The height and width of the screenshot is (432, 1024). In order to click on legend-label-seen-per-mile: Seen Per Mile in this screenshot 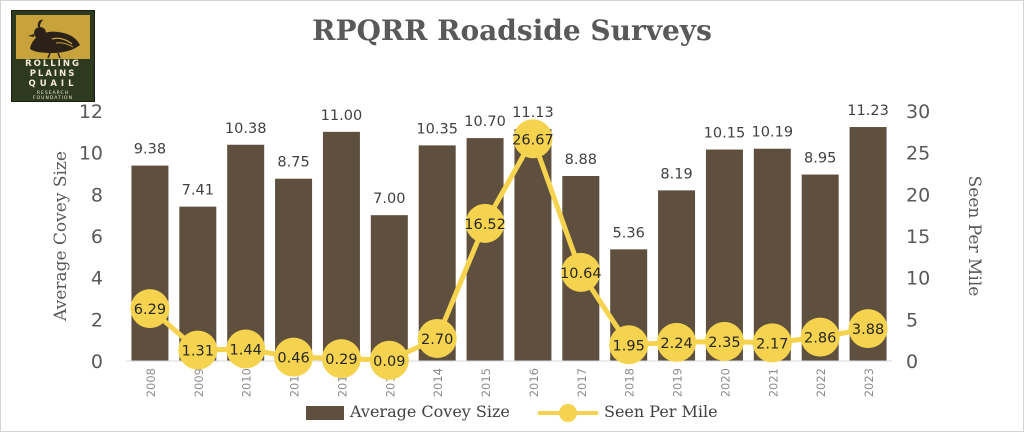, I will do `click(661, 411)`.